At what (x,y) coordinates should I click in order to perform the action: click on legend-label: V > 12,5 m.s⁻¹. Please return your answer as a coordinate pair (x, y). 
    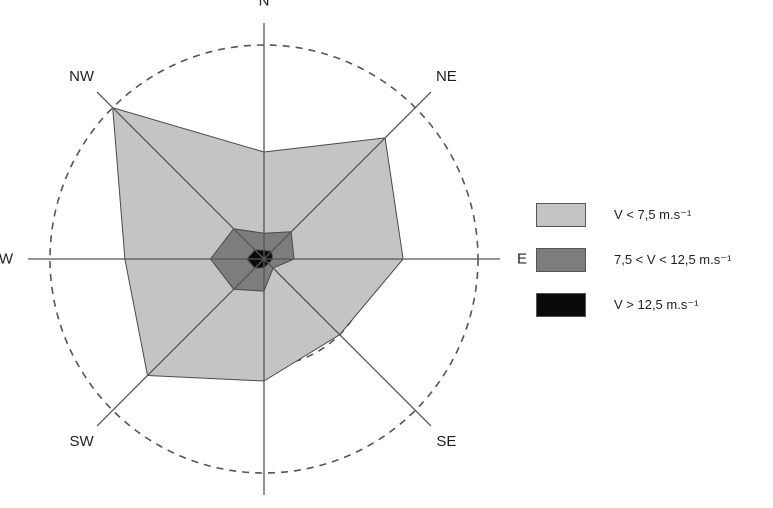
    Looking at the image, I should click on (656, 304).